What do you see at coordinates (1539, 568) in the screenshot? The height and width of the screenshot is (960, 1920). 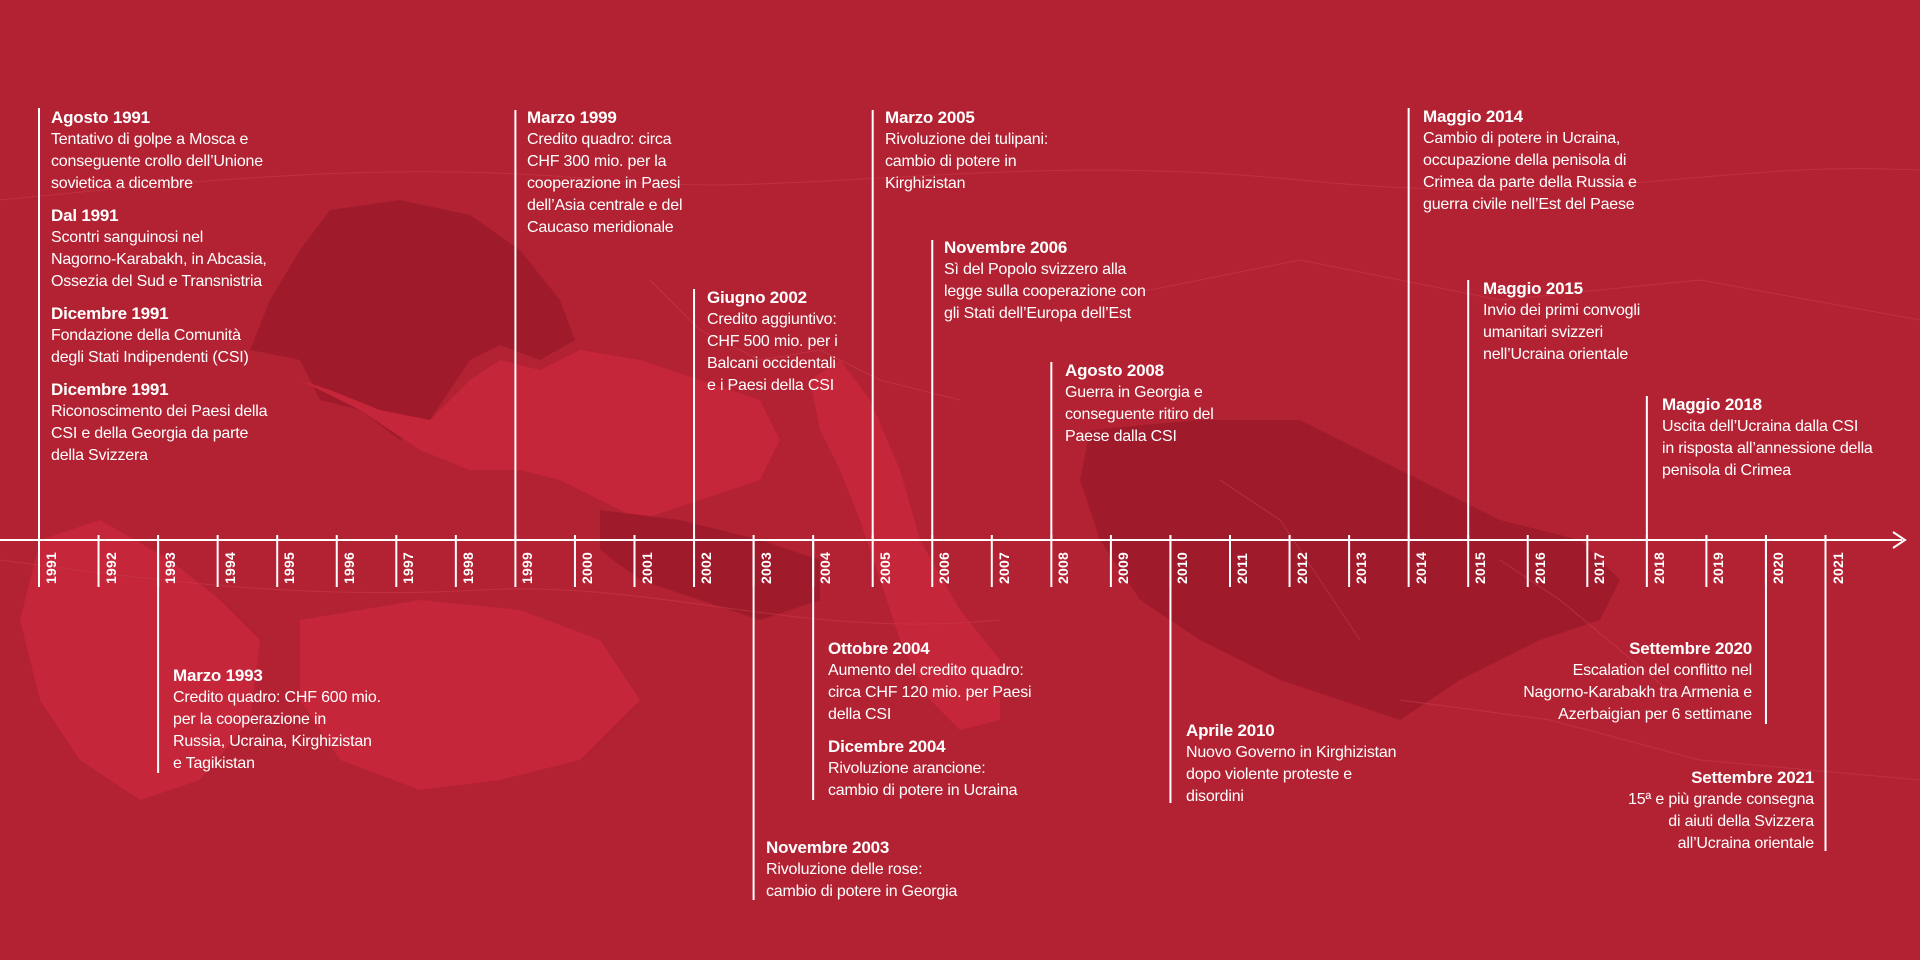 I see `year-label: 2016` at bounding box center [1539, 568].